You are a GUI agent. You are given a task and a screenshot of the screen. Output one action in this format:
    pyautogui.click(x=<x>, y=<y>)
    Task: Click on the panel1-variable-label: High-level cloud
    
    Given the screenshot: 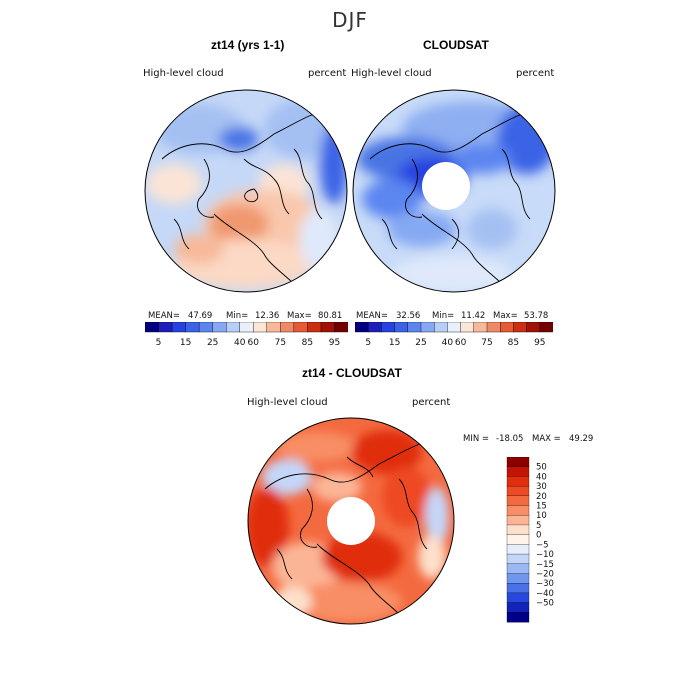 What is the action you would take?
    pyautogui.click(x=183, y=73)
    